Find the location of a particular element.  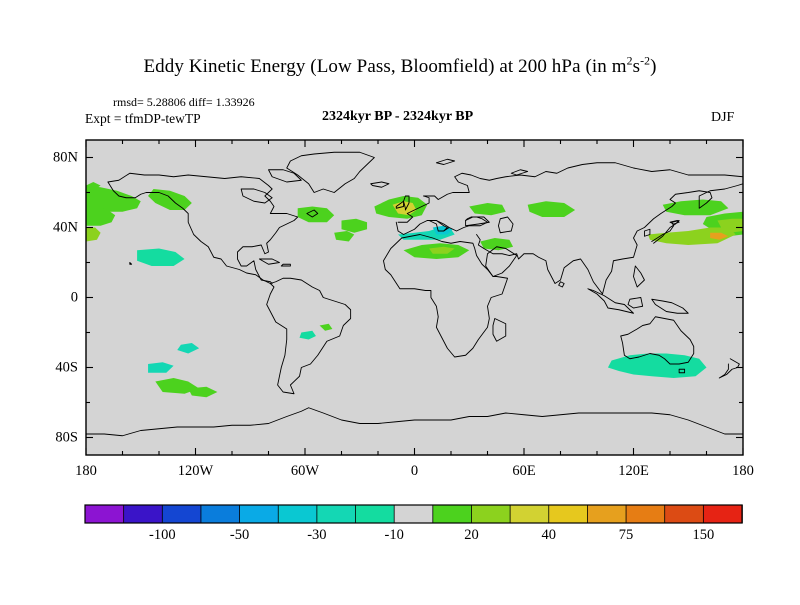

contour-region-central-asia is located at coordinates (551, 209).